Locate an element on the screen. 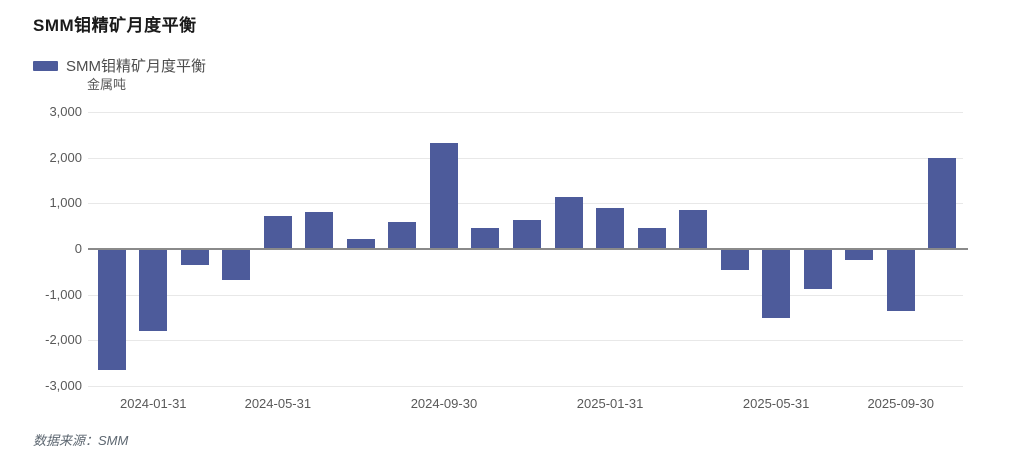  x-axis-tick-label: 2024-01-31 is located at coordinates (153, 403).